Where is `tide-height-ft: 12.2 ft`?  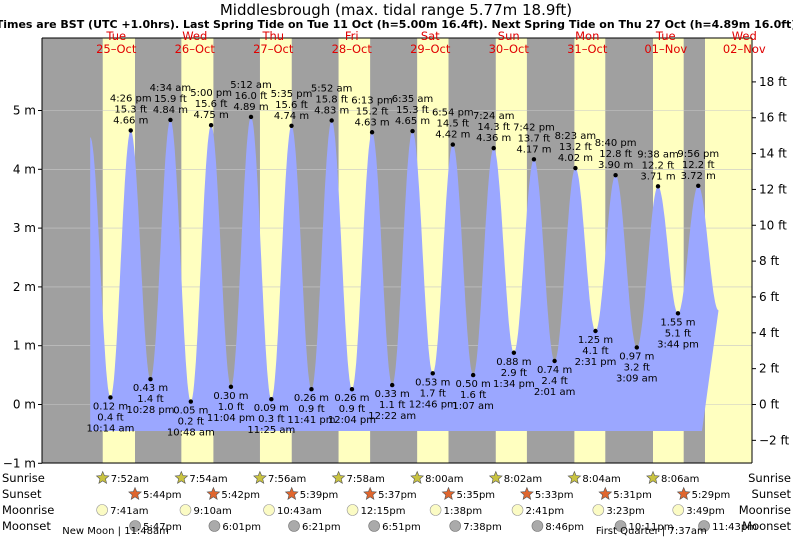
tide-height-ft: 12.2 ft is located at coordinates (658, 165).